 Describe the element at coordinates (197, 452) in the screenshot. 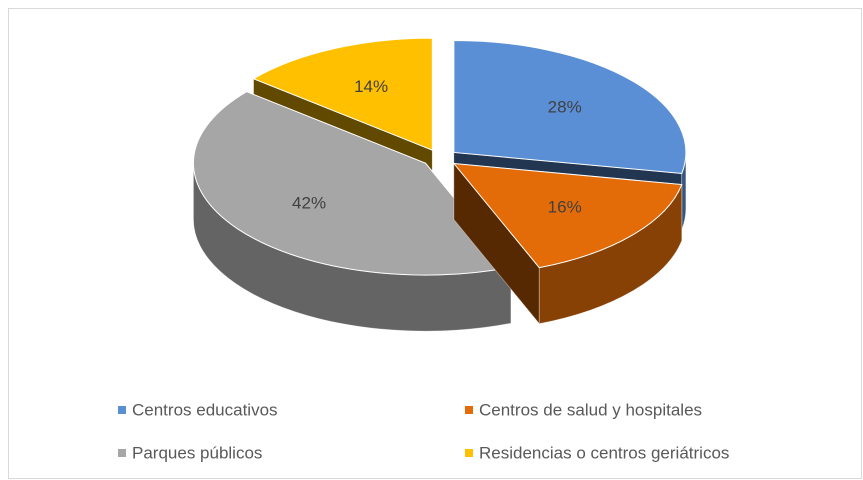

I see `legend-label: Parques públicos` at that location.